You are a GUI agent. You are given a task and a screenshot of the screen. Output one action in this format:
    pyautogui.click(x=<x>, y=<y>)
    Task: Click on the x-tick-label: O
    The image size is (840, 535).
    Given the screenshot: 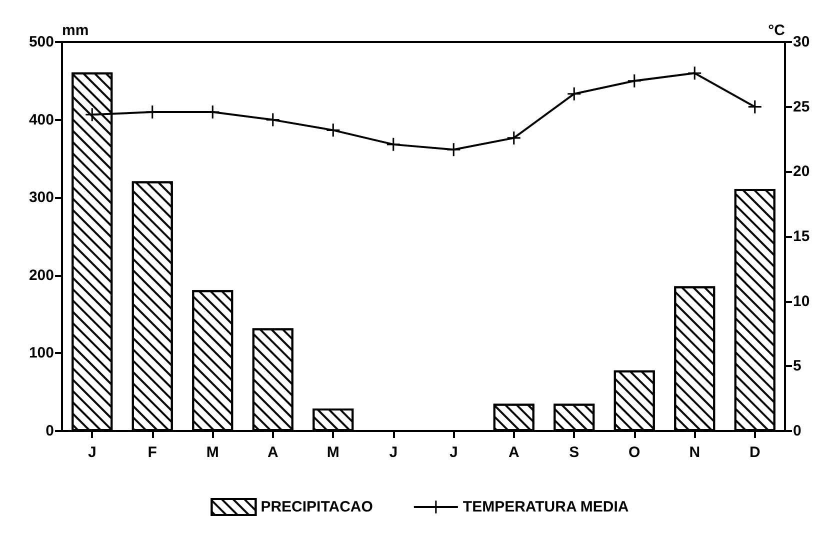 What is the action you would take?
    pyautogui.click(x=634, y=452)
    